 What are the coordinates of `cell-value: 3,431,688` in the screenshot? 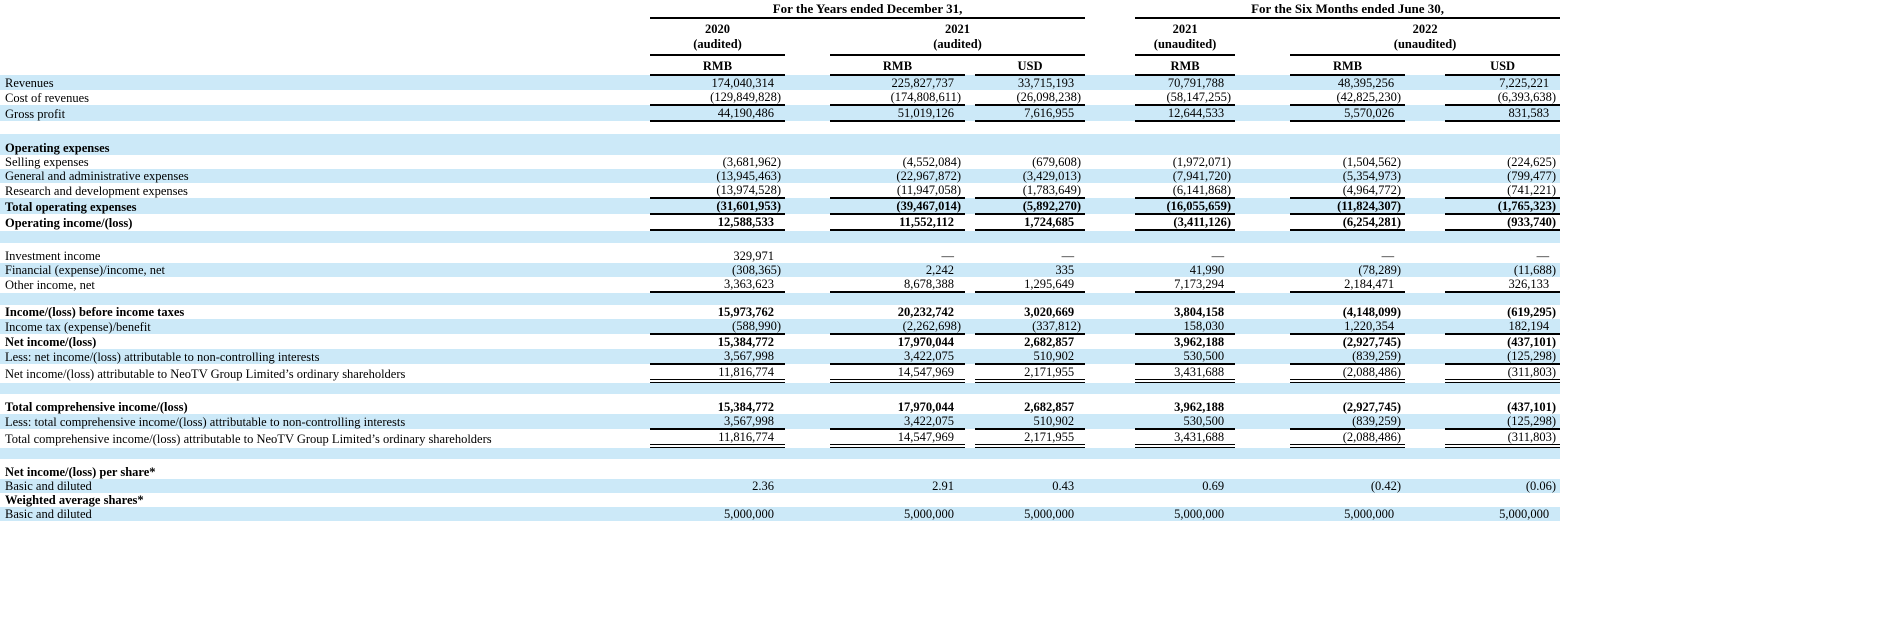 It's located at (1185, 438).